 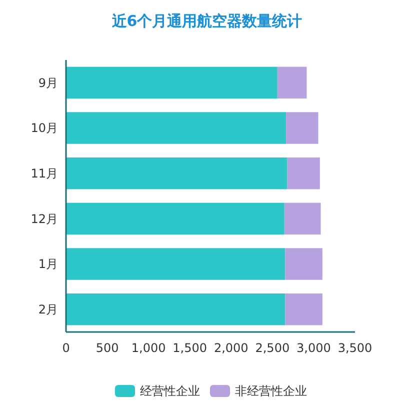 What do you see at coordinates (48, 309) in the screenshot?
I see `y-tick-label: 2月` at bounding box center [48, 309].